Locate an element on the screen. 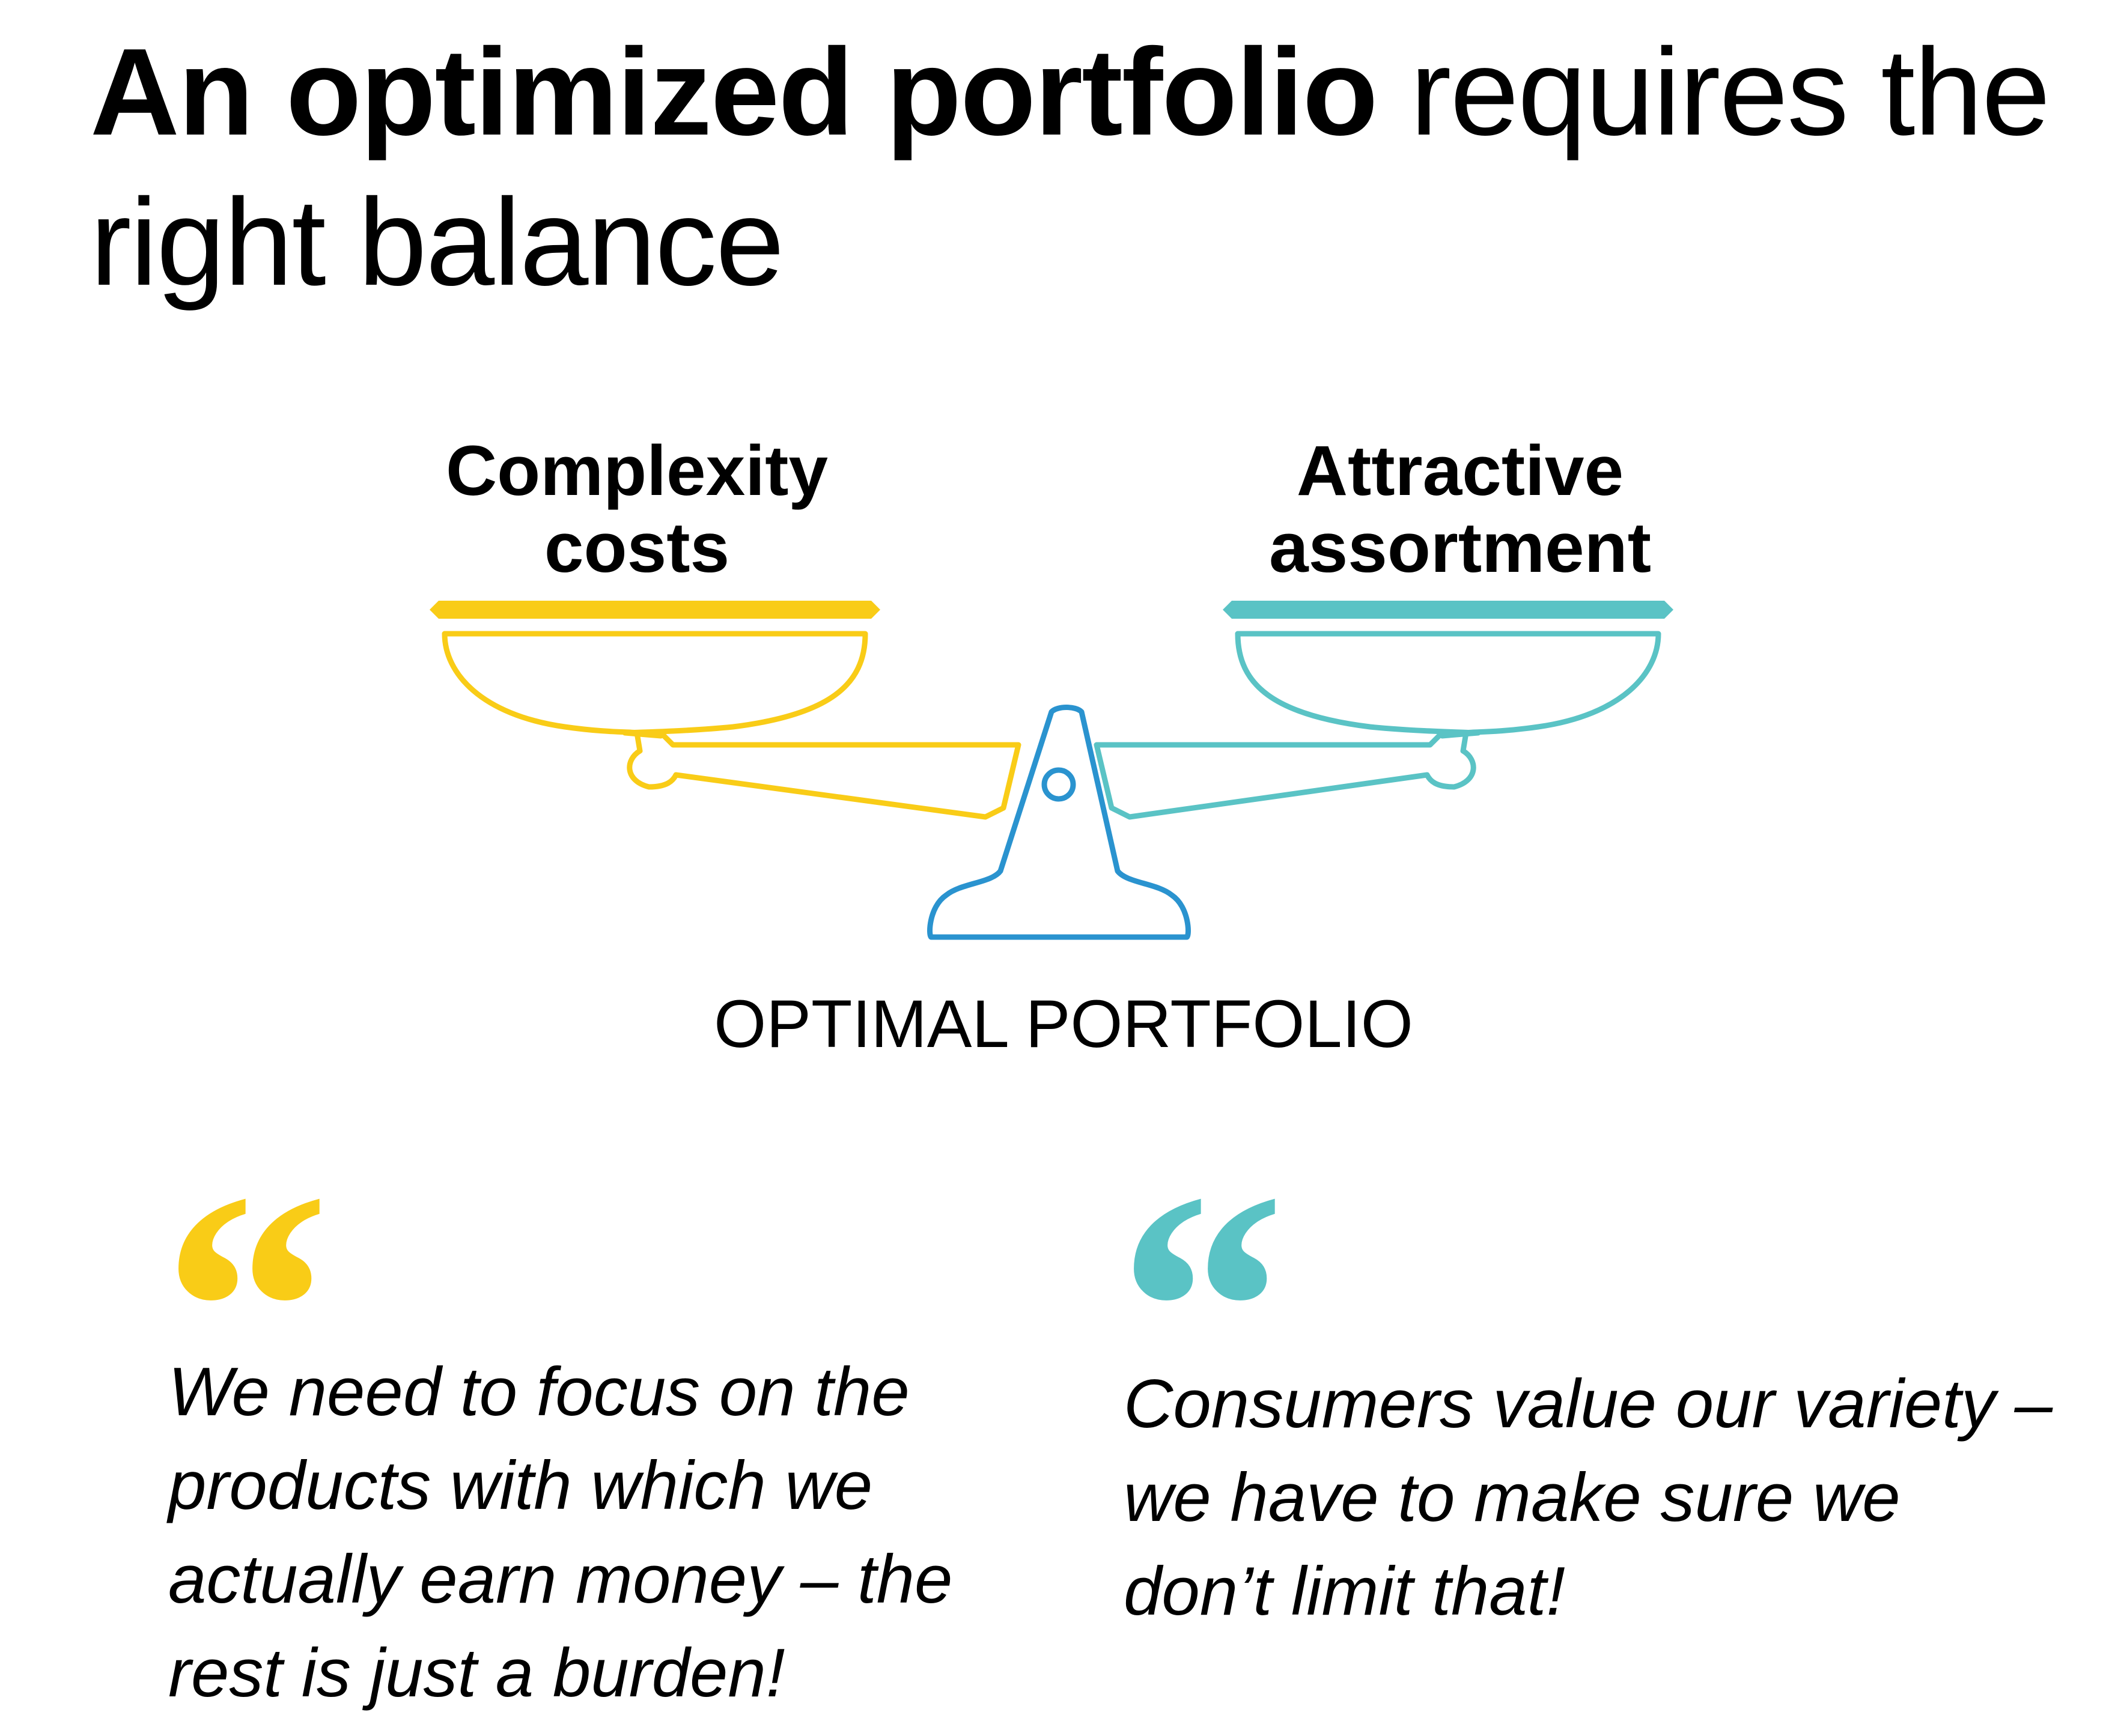  title-bold-part: An optimized portfolio is located at coordinates (734, 92).